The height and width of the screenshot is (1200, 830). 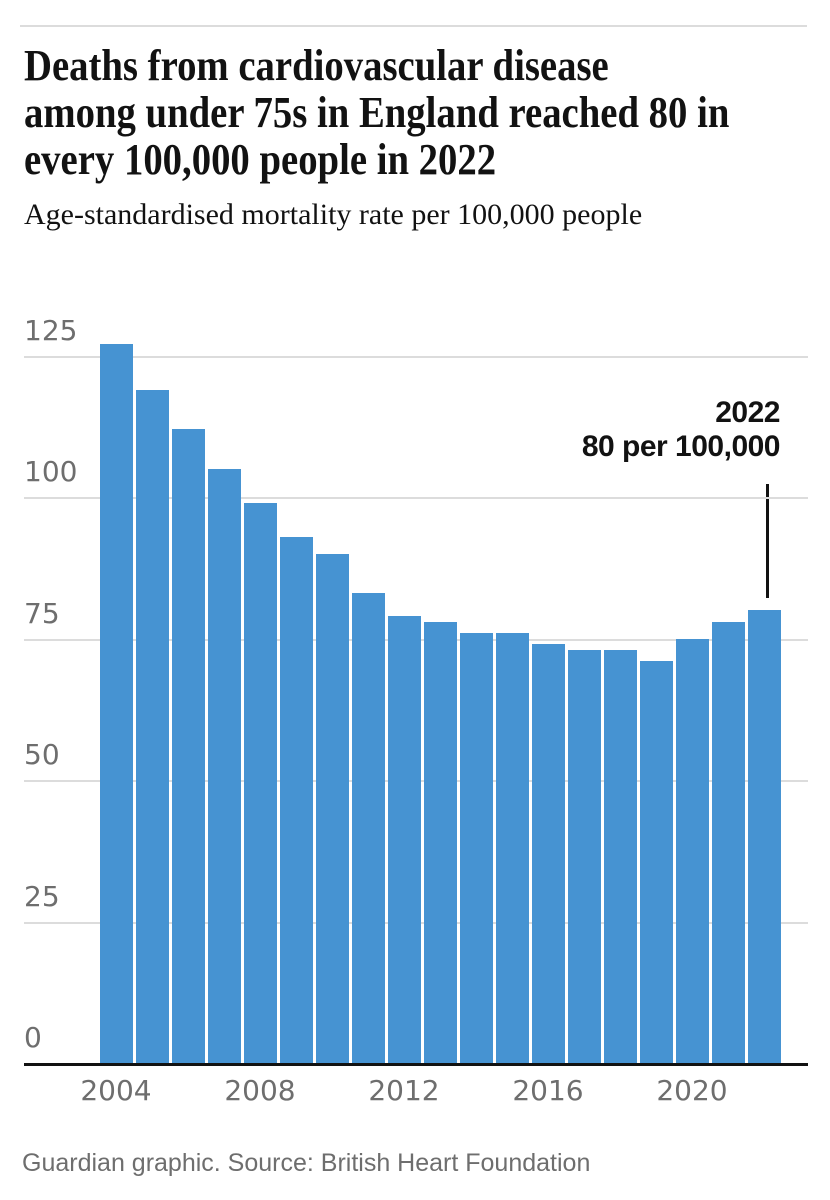 I want to click on bar-2019, so click(x=656, y=862).